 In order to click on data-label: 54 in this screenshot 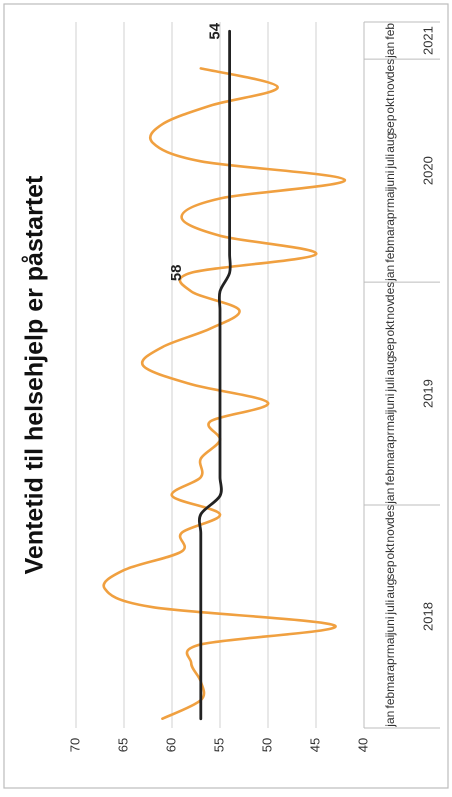, I will do `click(215, 30)`.